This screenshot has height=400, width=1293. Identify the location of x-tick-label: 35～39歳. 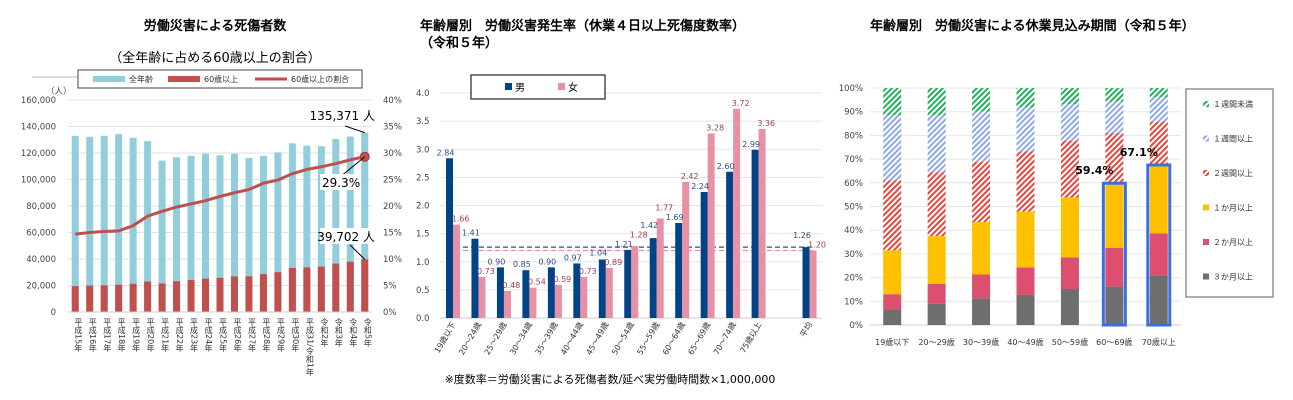
(546, 338).